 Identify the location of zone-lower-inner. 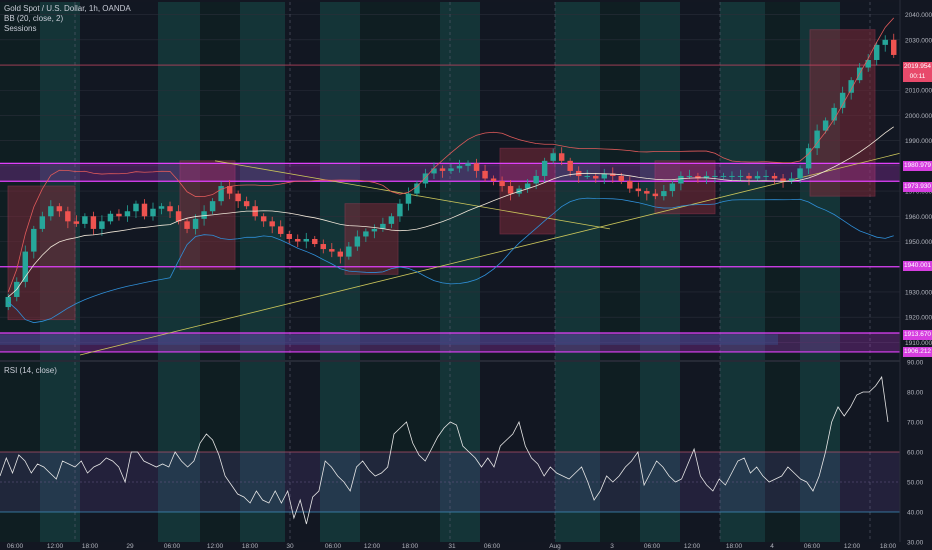
(389, 339).